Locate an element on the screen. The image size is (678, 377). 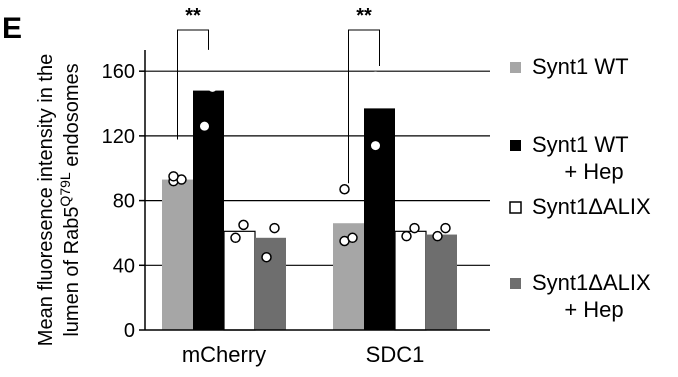
y-tick-label: 160 is located at coordinates (118, 72).